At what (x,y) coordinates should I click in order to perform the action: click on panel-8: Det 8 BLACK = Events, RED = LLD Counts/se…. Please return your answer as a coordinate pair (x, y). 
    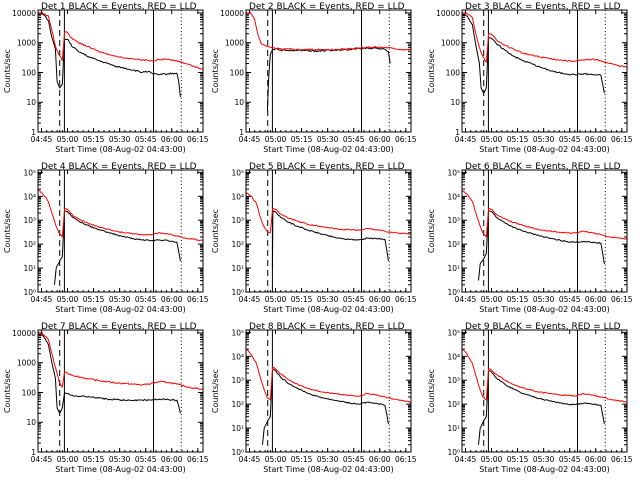
    Looking at the image, I should click on (314, 398).